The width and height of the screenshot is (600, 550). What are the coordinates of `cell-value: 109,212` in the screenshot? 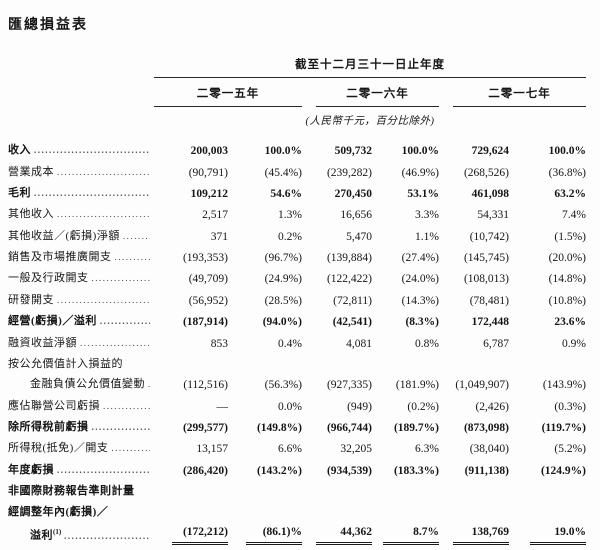 It's located at (209, 193).